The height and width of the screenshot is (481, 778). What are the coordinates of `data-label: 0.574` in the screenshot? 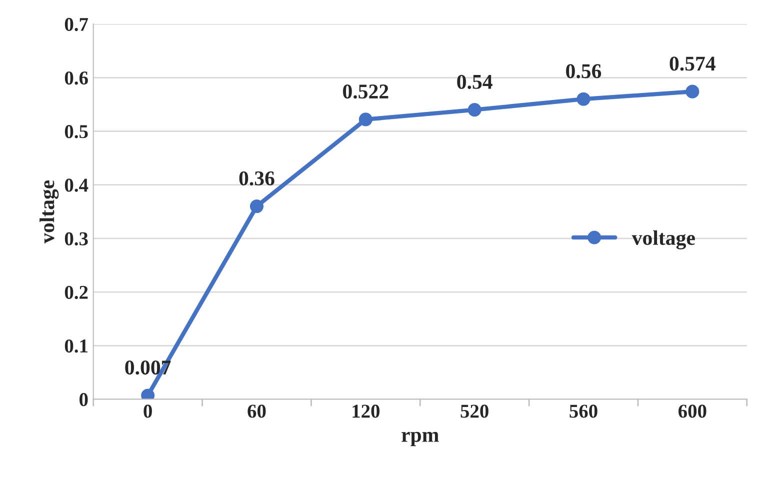 It's located at (693, 63).